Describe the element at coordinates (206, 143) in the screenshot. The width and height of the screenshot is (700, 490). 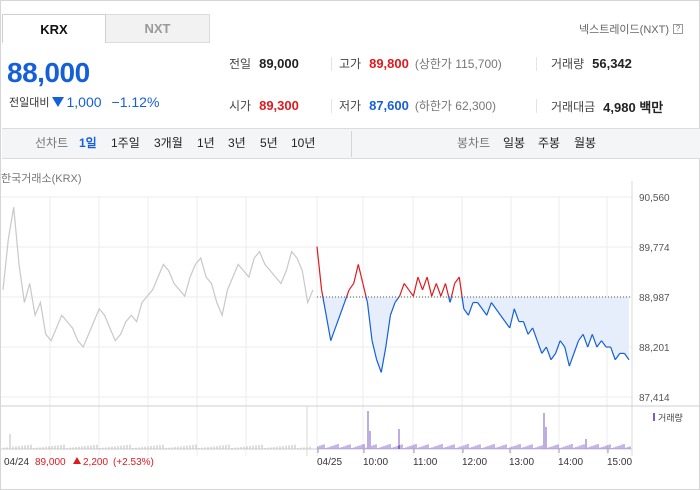
I see `period-1y: 1년` at that location.